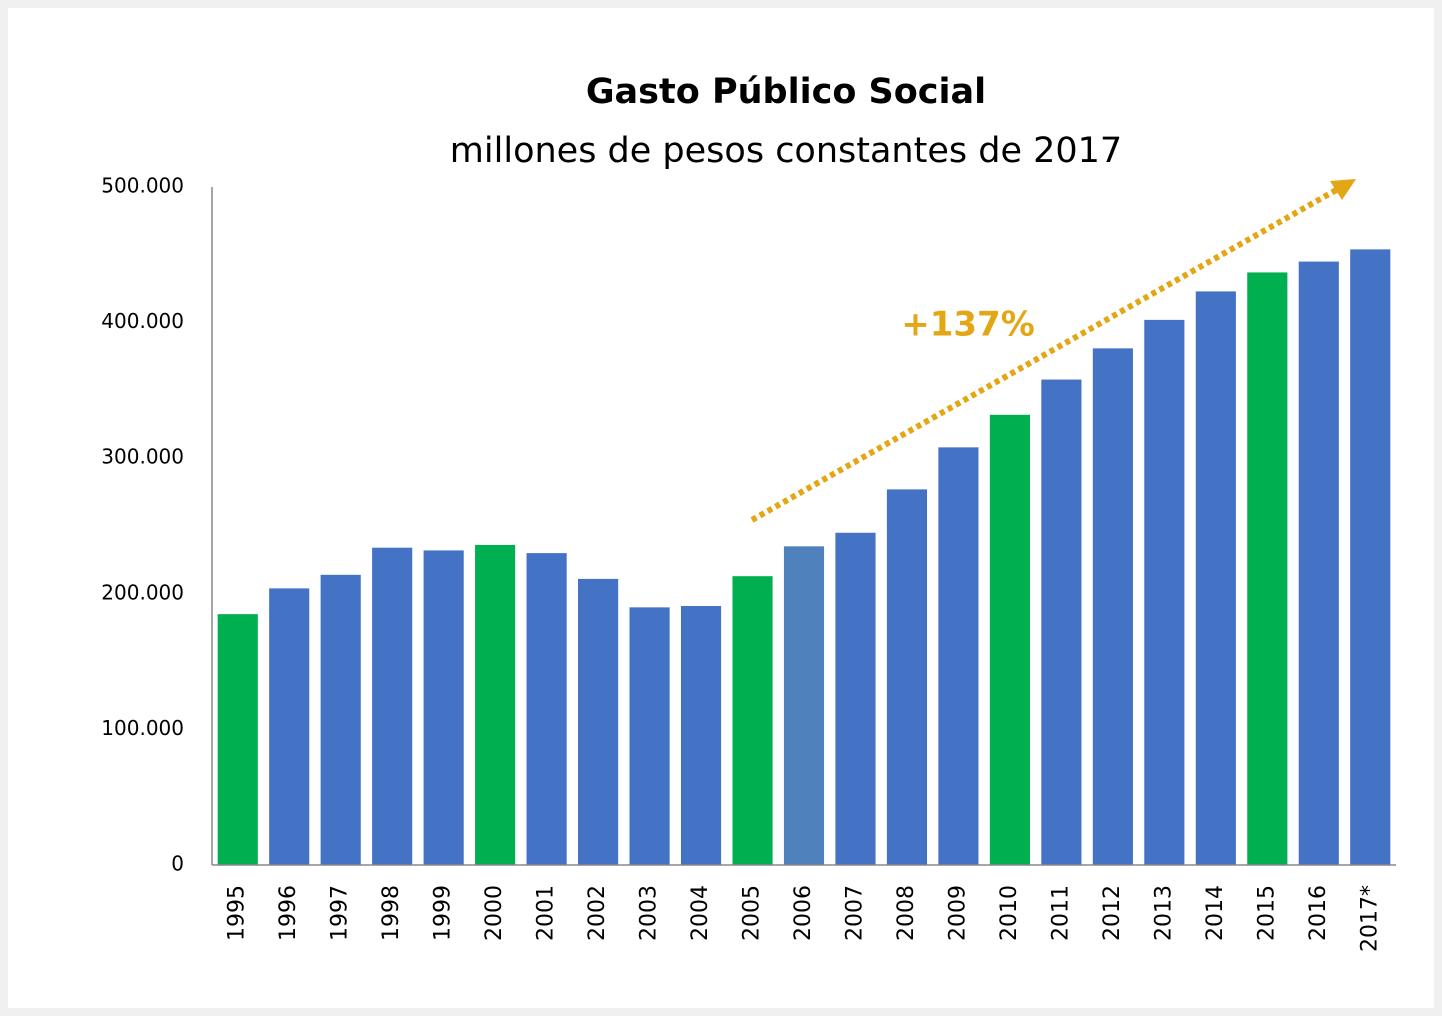 This screenshot has height=1016, width=1442. What do you see at coordinates (494, 913) in the screenshot?
I see `x-tick-label: 2000` at bounding box center [494, 913].